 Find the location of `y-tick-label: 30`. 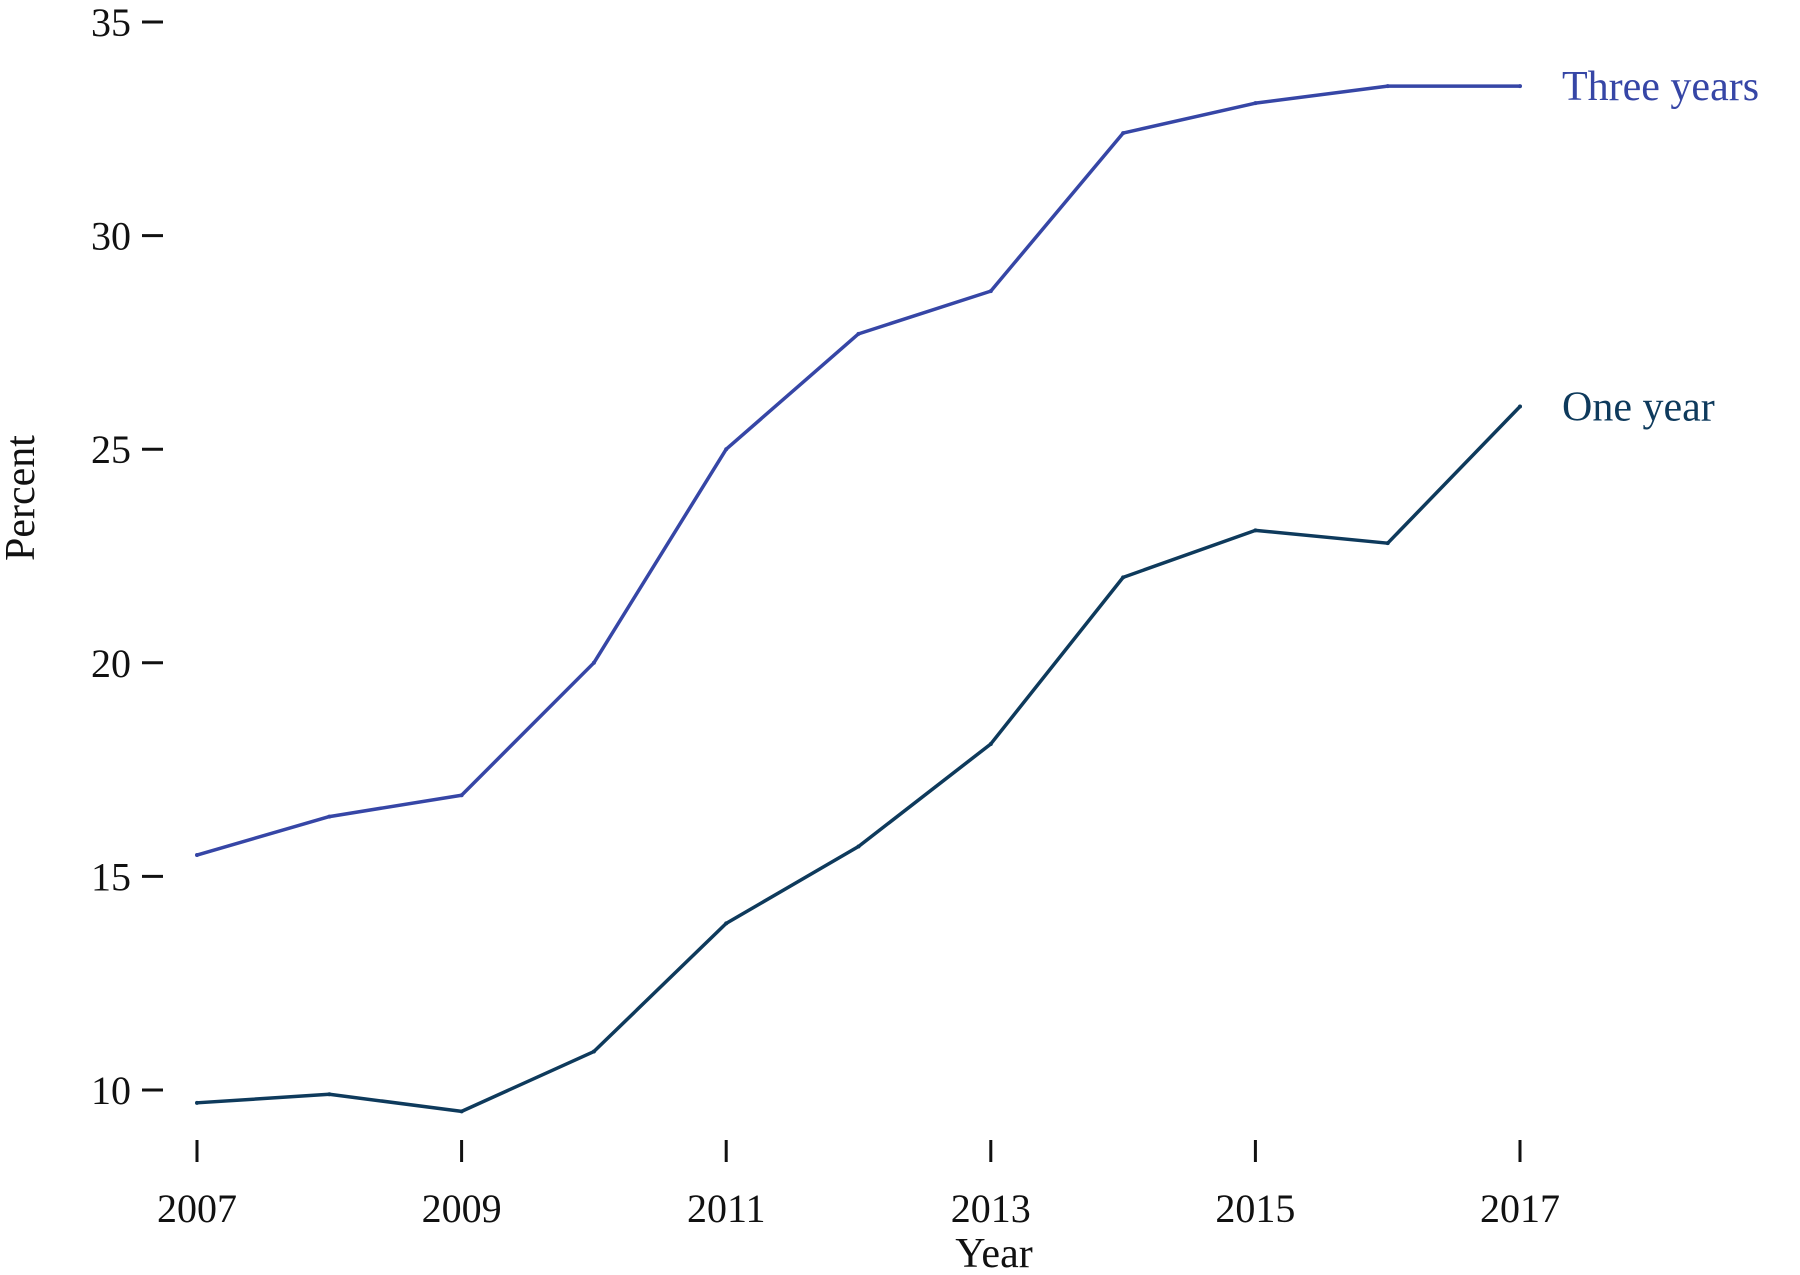

y-tick-label: 30 is located at coordinates (111, 236).